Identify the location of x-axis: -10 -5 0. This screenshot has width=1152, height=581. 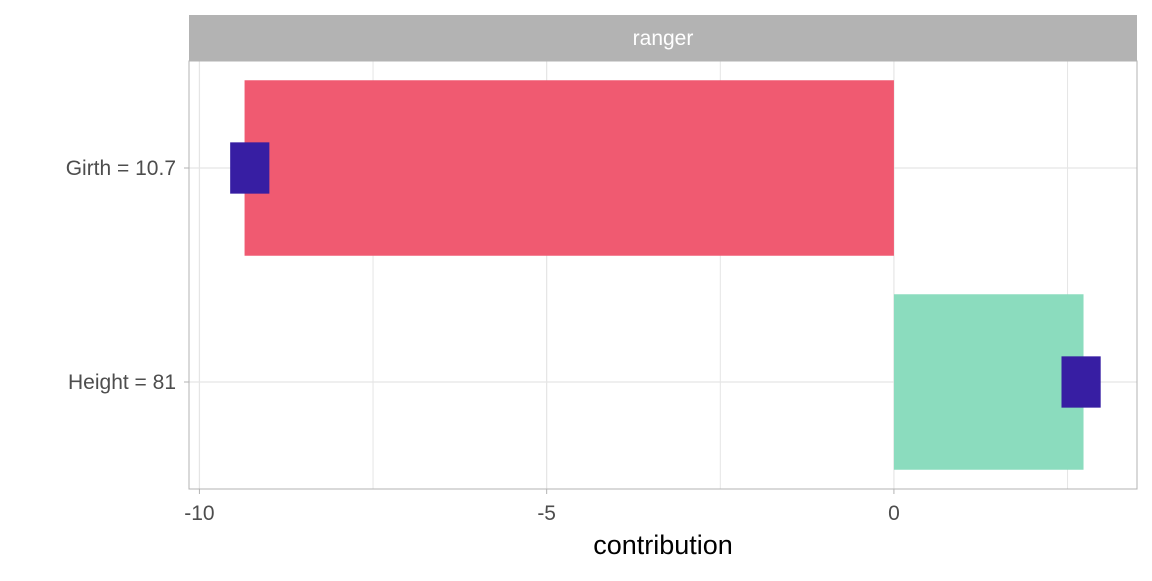
(542, 507).